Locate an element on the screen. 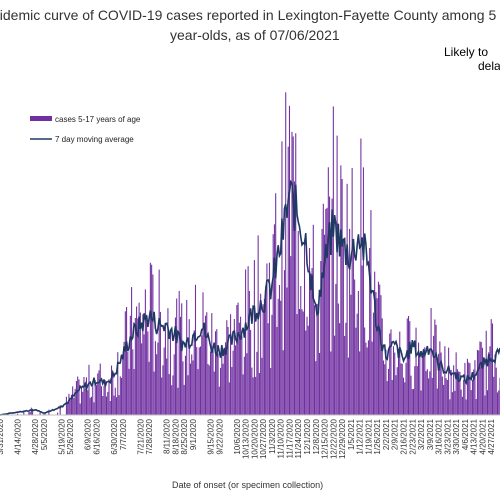 The width and height of the screenshot is (500, 500). legend-line-label: 7 day moving average is located at coordinates (94, 139).